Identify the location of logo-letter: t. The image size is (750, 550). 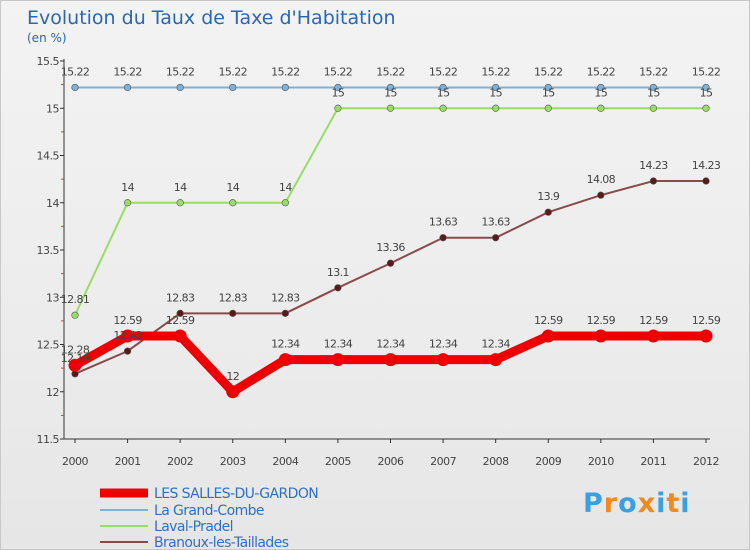
(673, 503).